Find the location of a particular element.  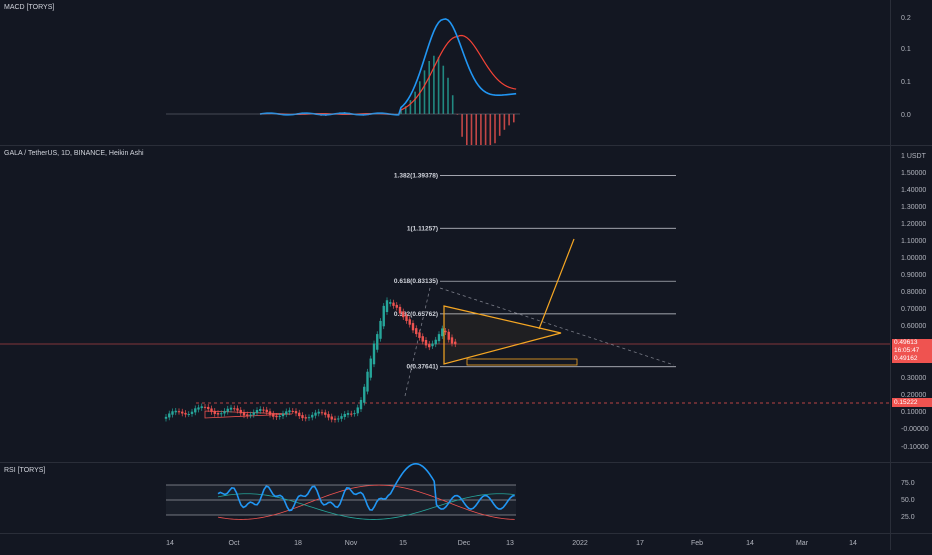

price-axis-label: 0.70000 is located at coordinates (913, 309).